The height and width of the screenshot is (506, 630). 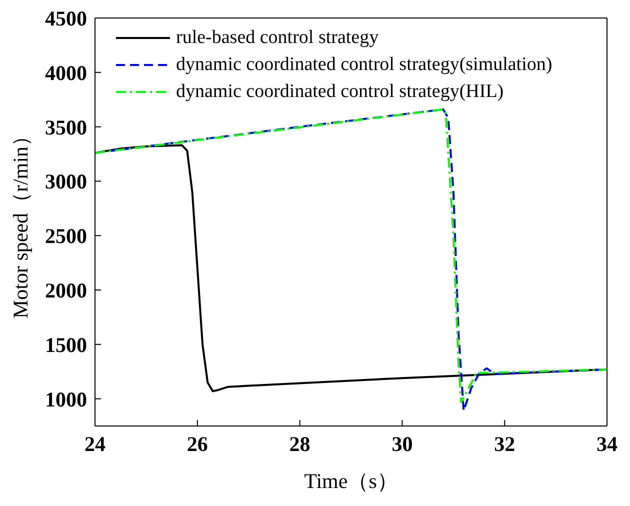 I want to click on y-tick-label: 3000, so click(x=66, y=182).